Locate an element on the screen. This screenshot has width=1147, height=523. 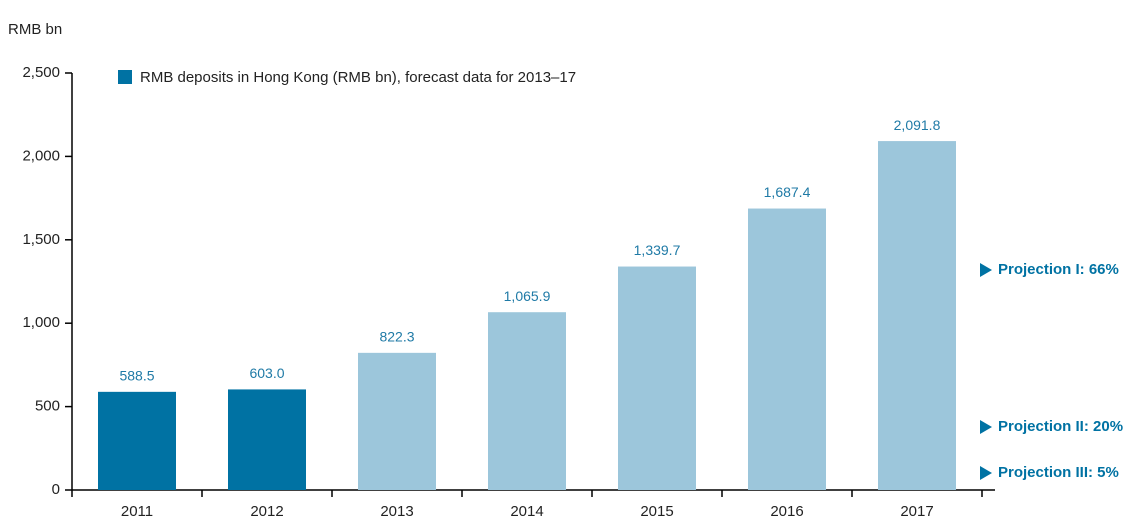
annotation: Projection III: 5% is located at coordinates (1058, 472).